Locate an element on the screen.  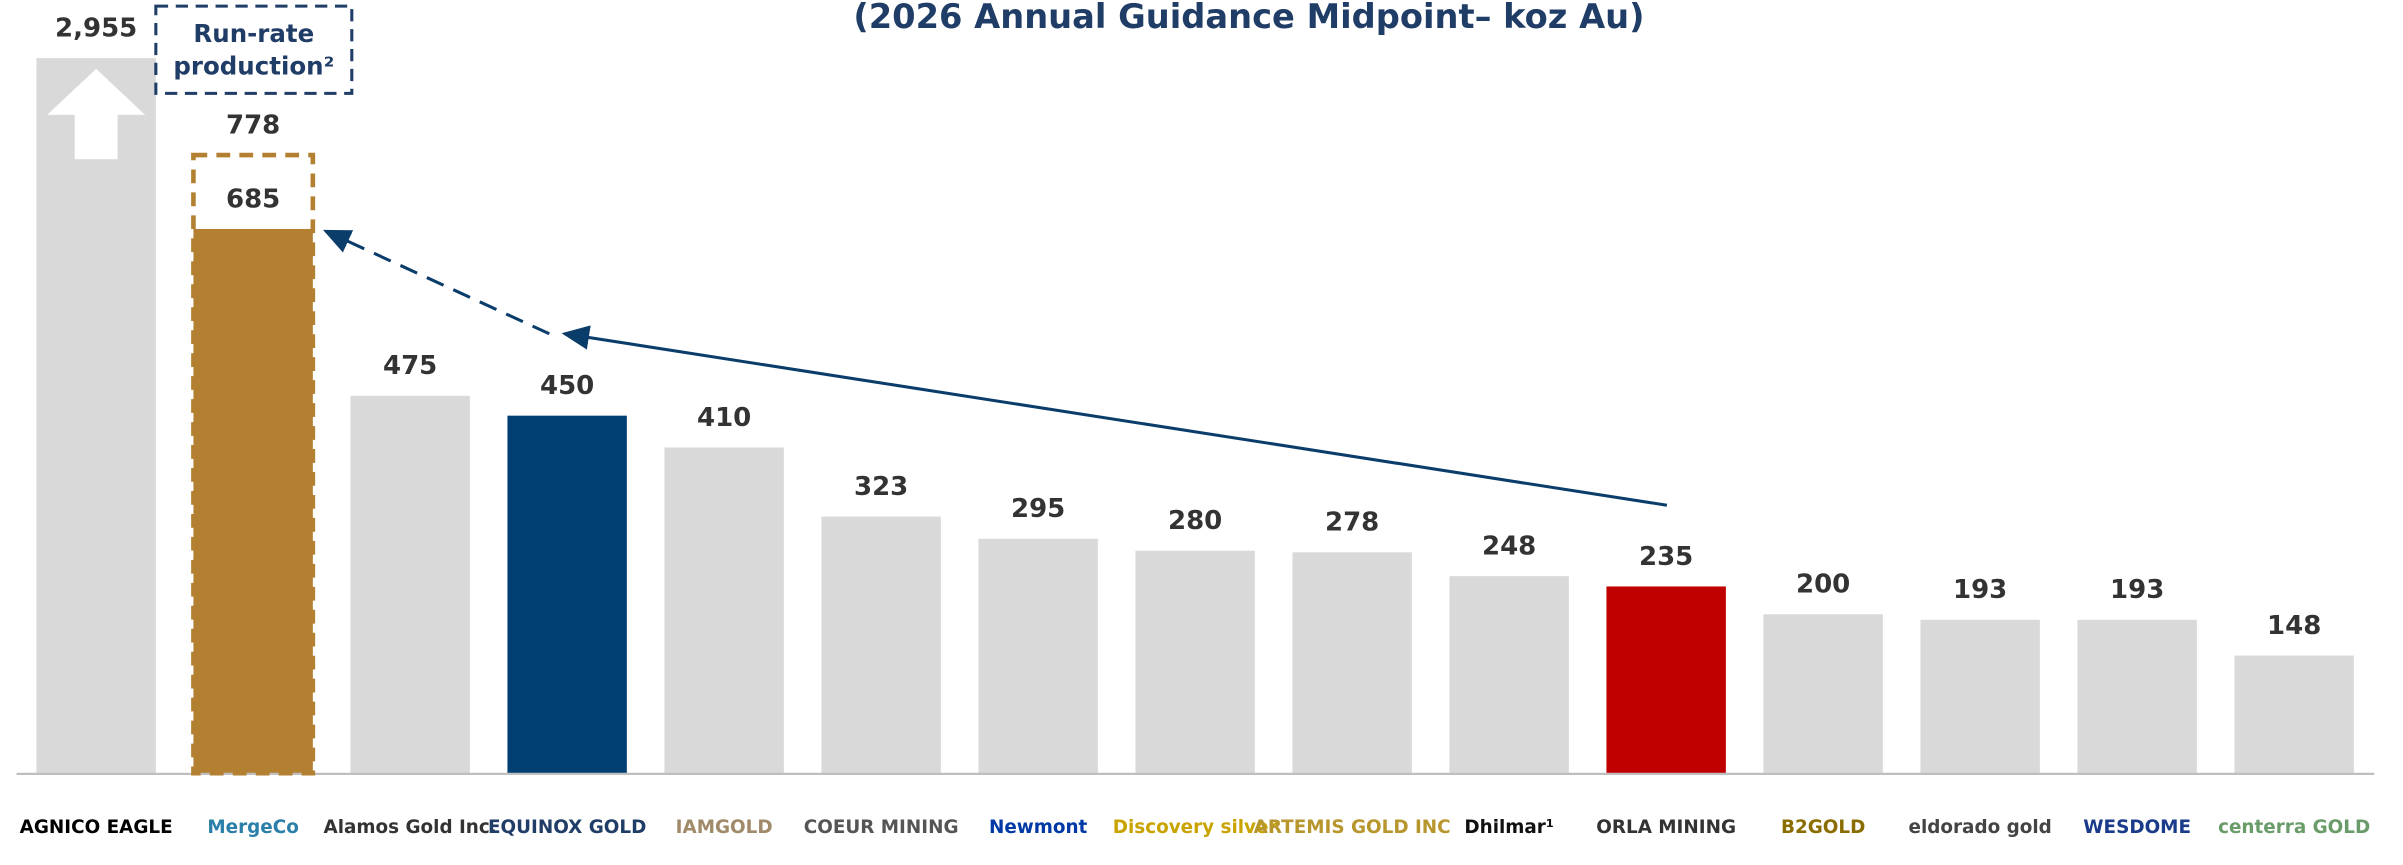
value-label: 248 is located at coordinates (1509, 547).